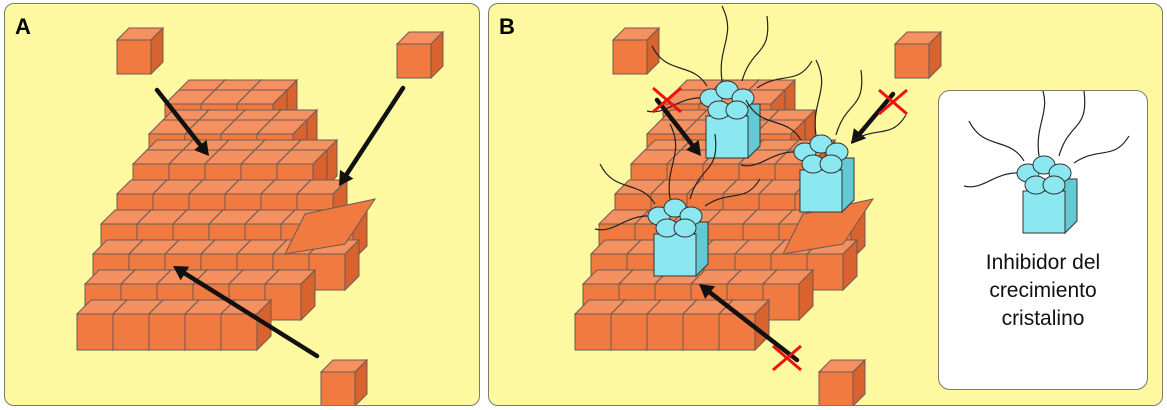 The image size is (1167, 410). I want to click on inhibitor-legend-icon, so click(1046, 163).